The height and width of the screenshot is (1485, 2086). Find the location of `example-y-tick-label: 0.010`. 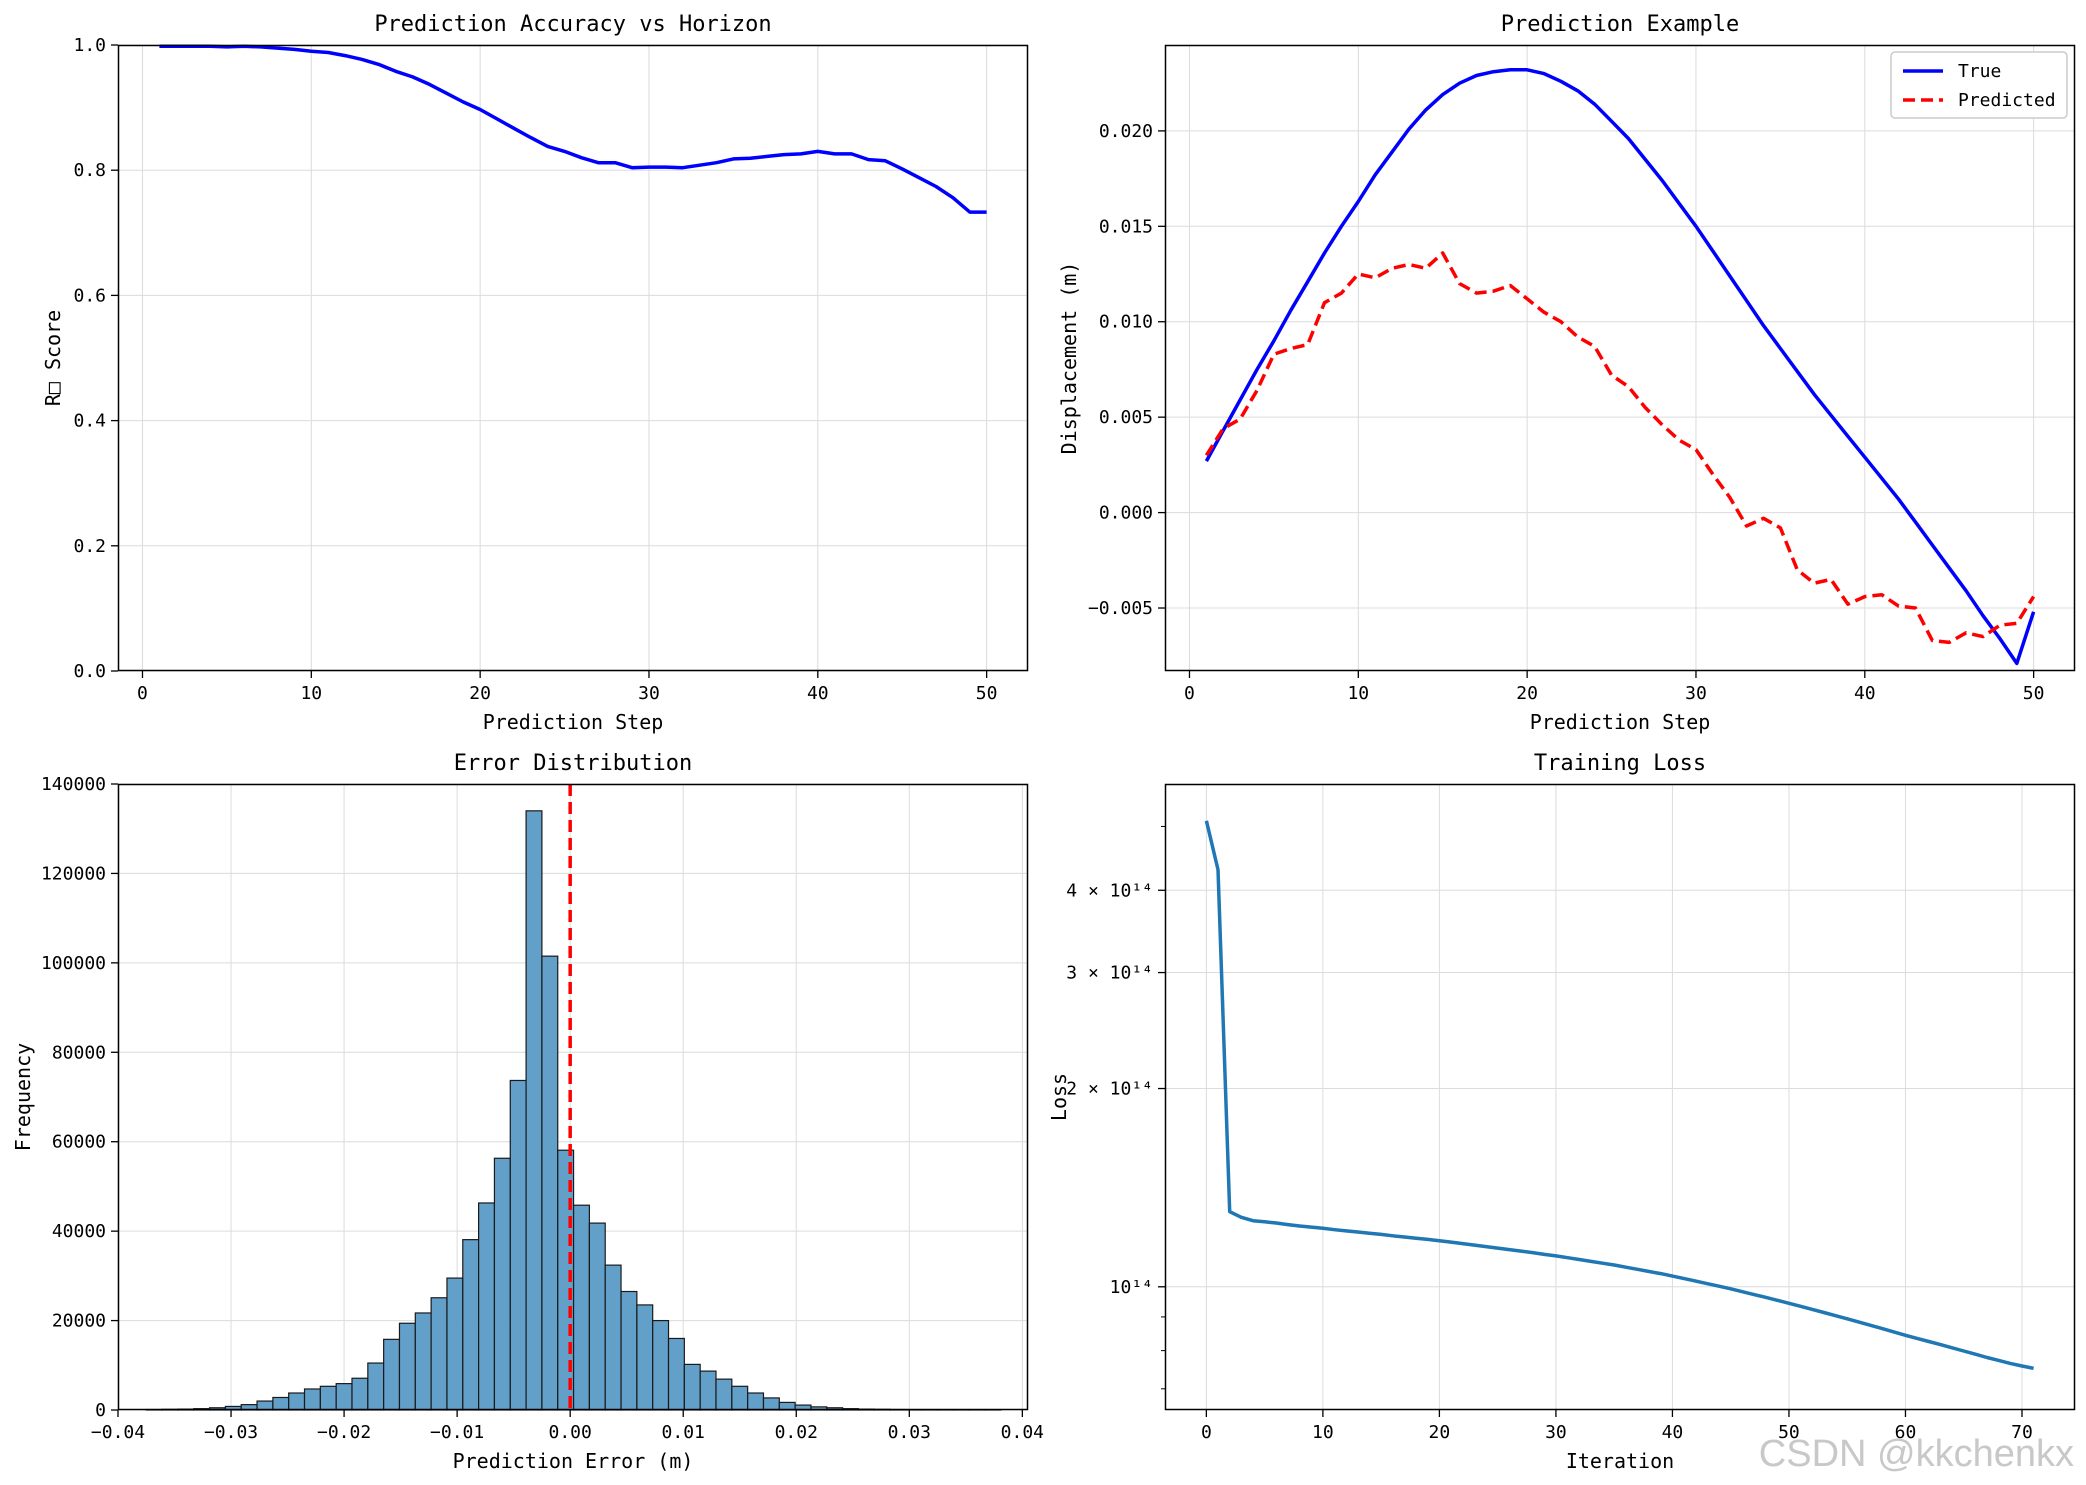

example-y-tick-label: 0.010 is located at coordinates (1126, 322).